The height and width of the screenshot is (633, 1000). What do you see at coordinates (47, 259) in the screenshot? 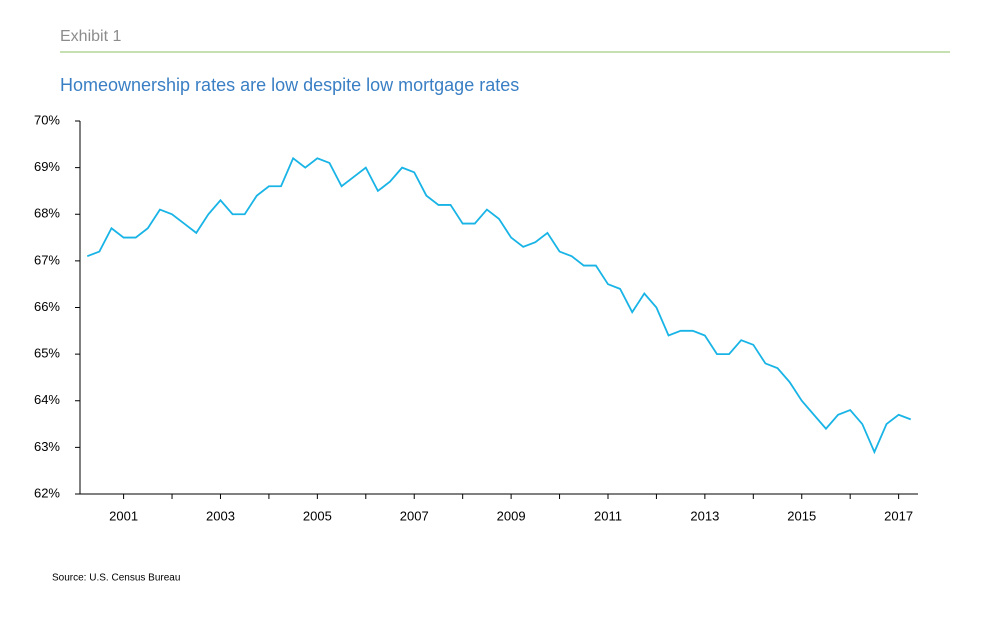
I see `y-tick-label: 67%` at bounding box center [47, 259].